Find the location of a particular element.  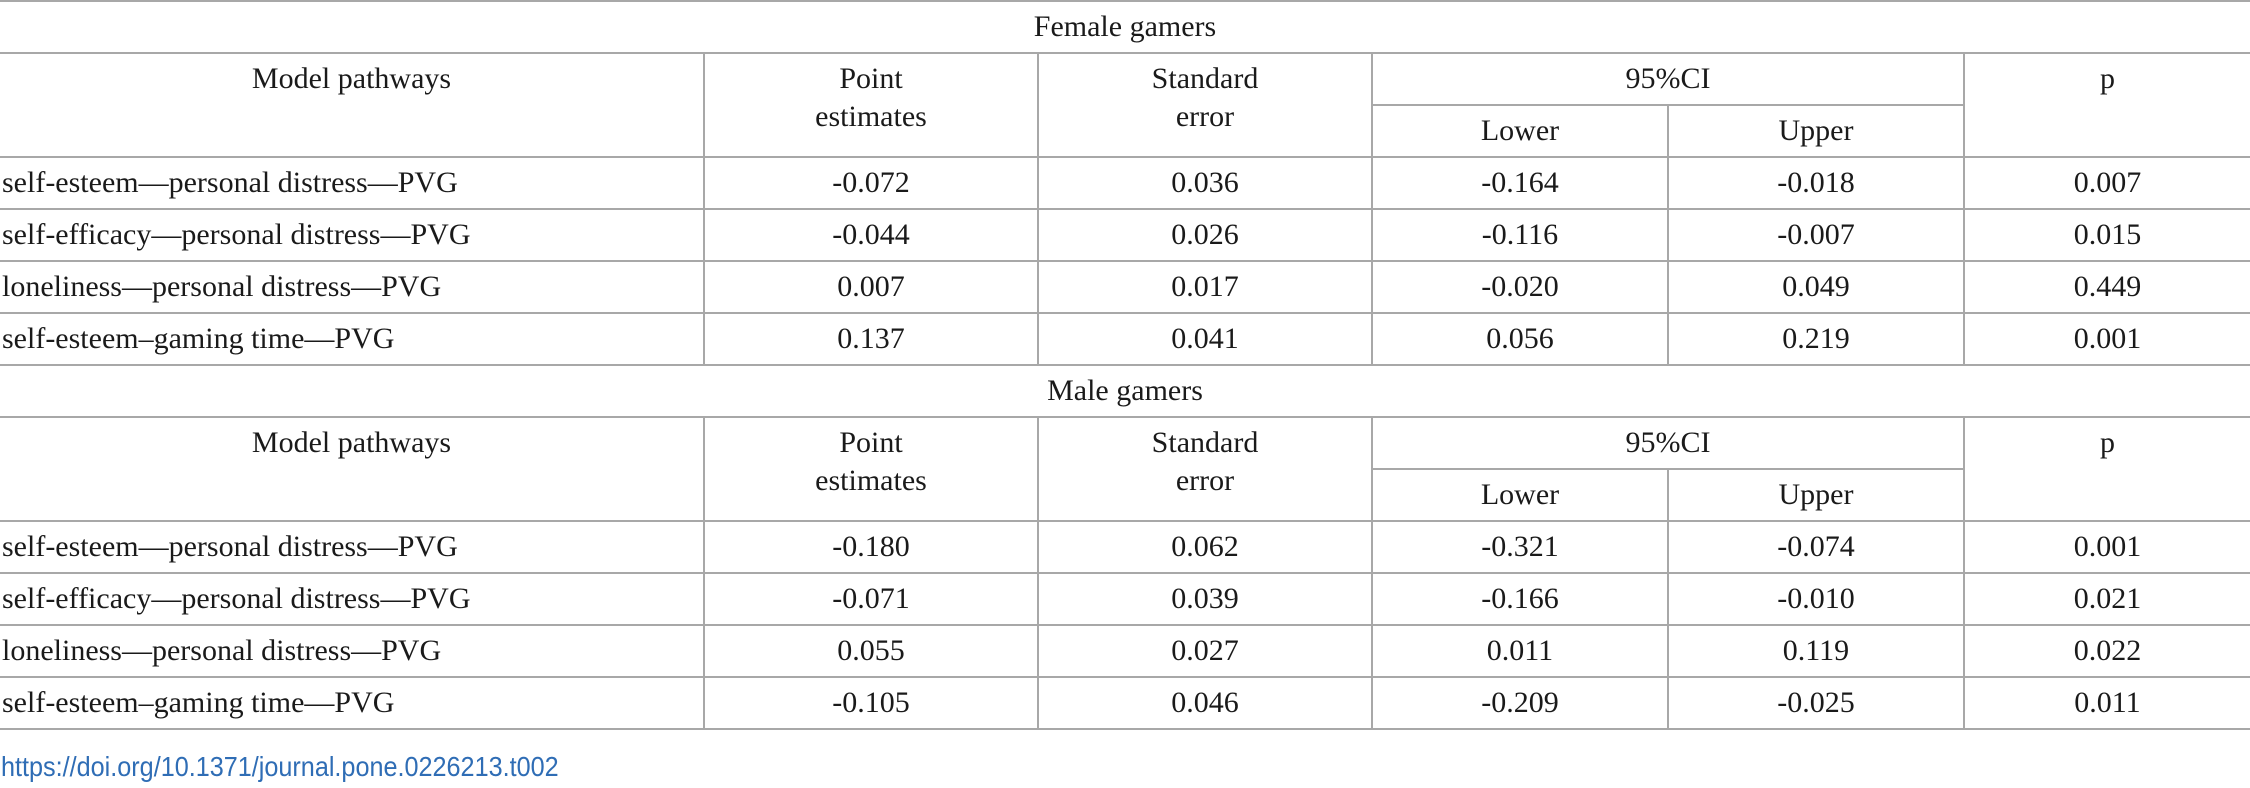

cell-se: 0.062 is located at coordinates (1205, 547).